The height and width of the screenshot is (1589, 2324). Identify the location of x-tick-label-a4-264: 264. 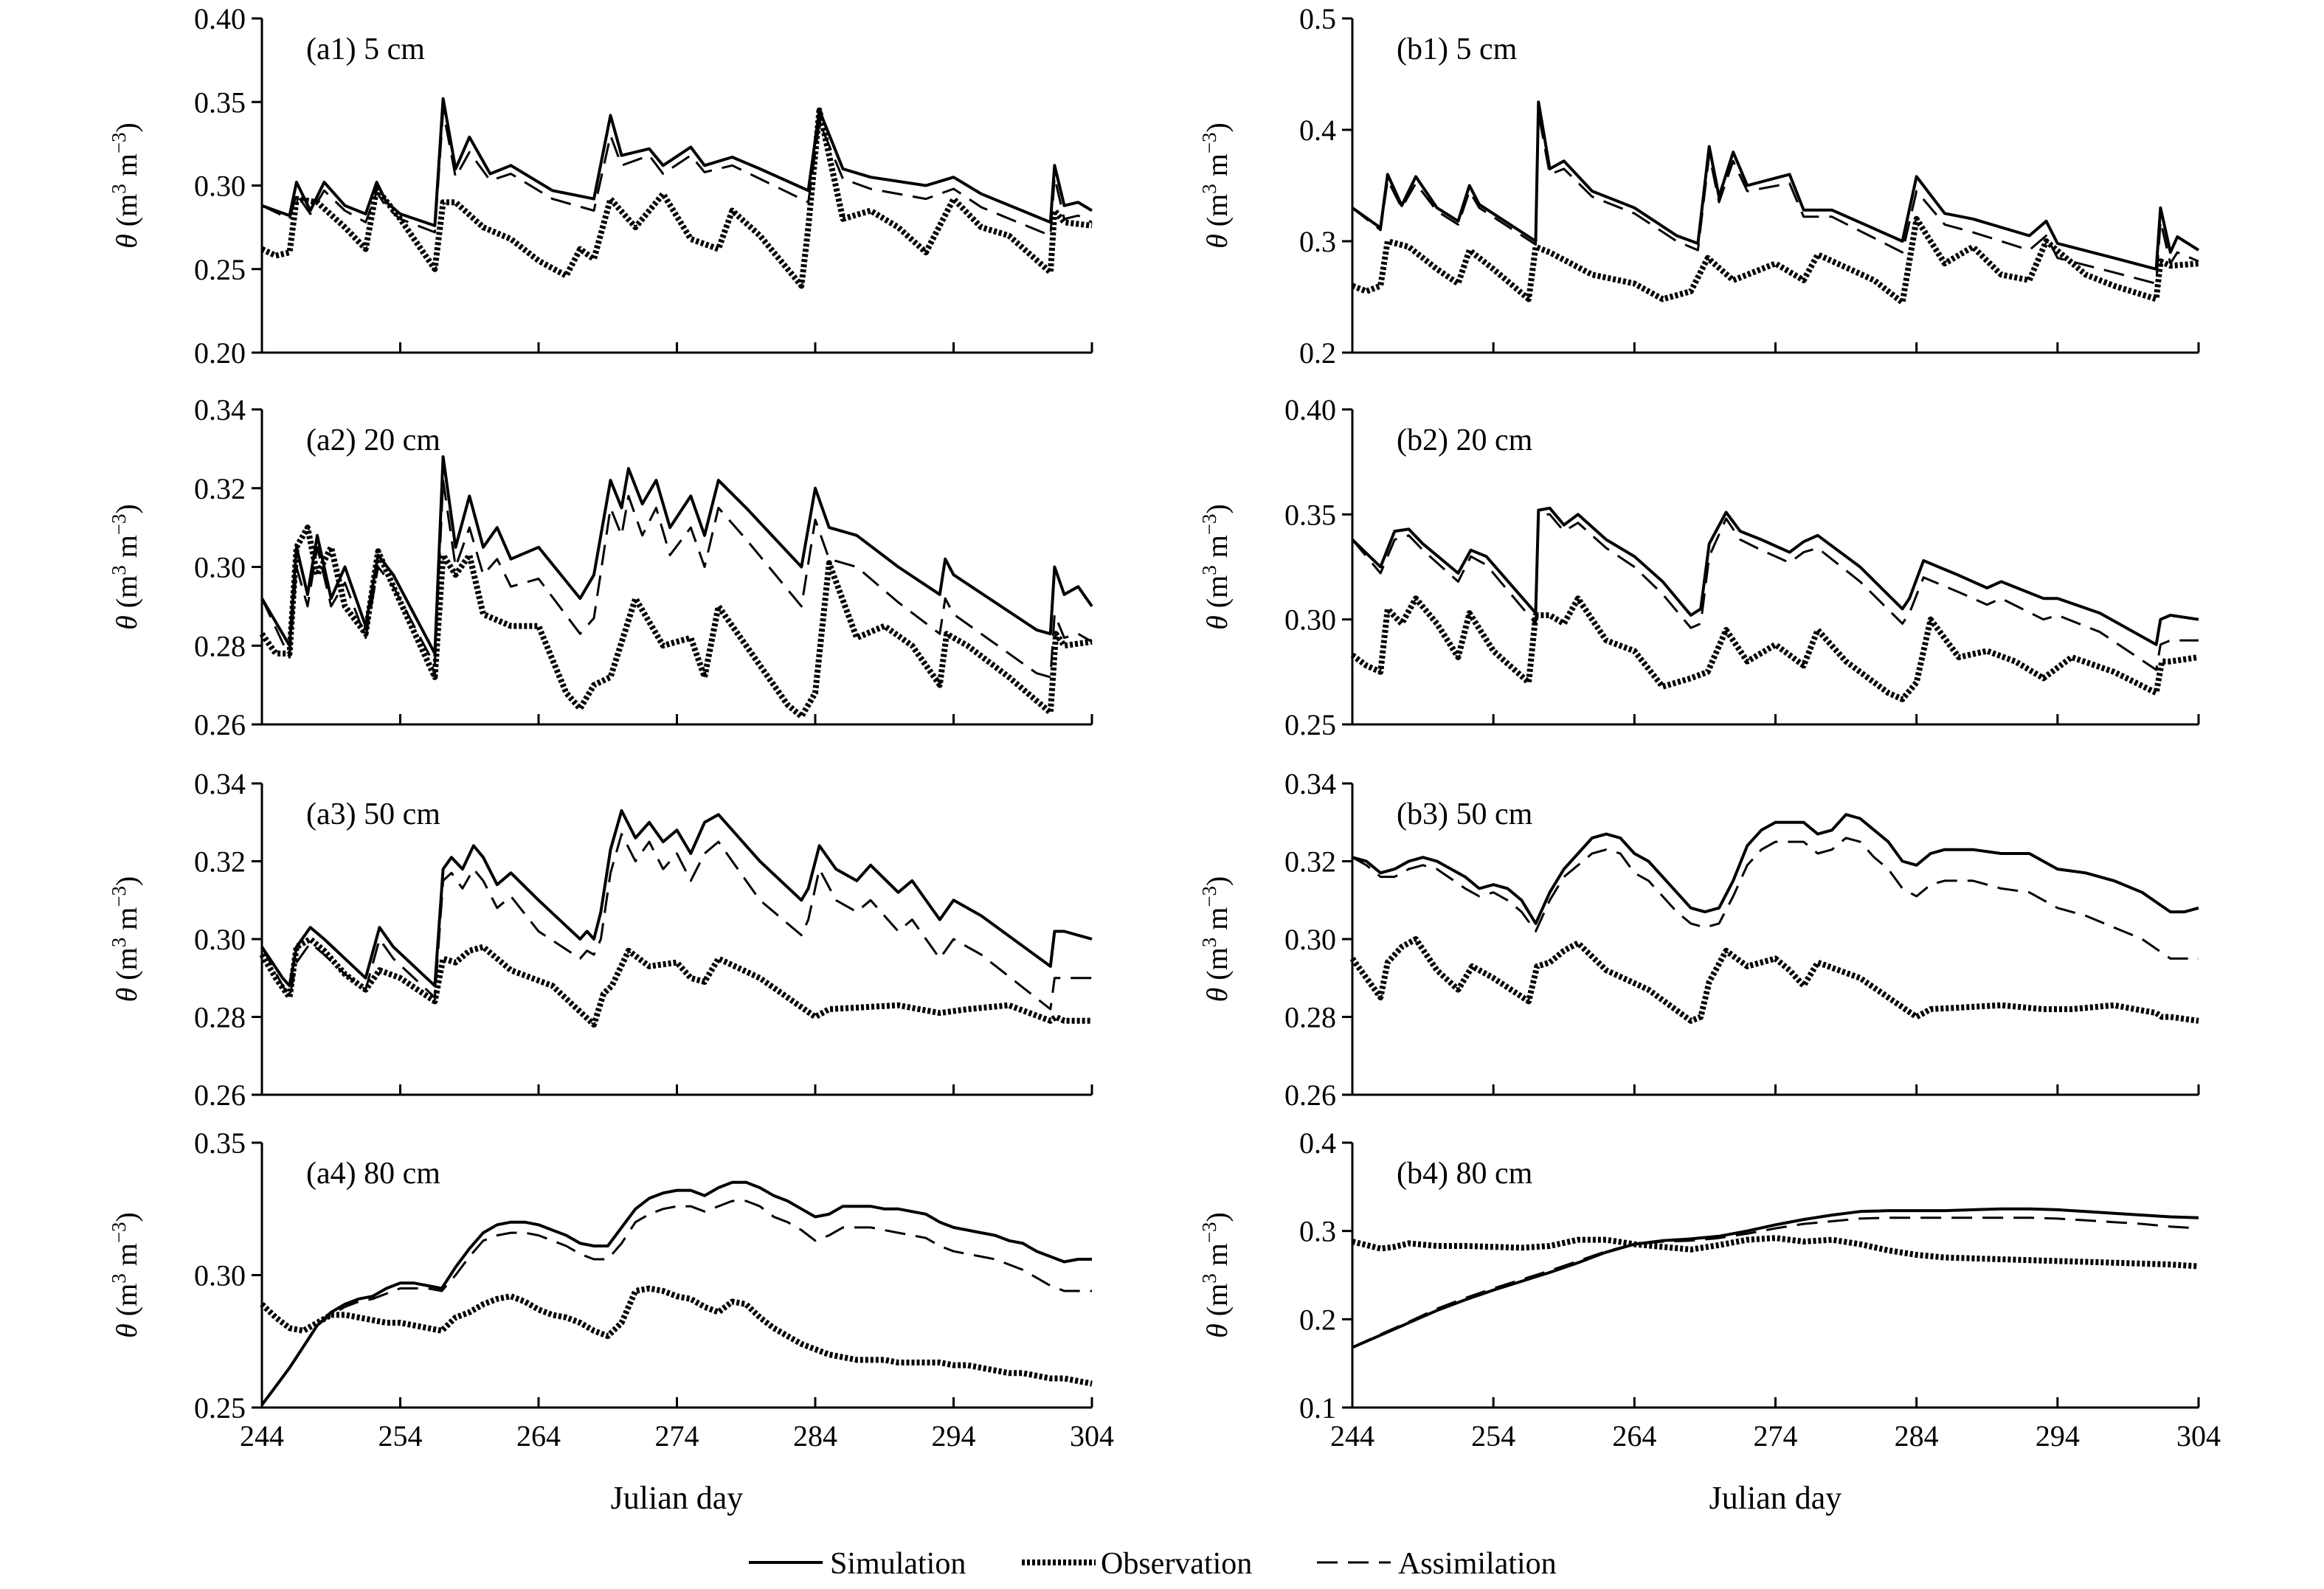
(538, 1436).